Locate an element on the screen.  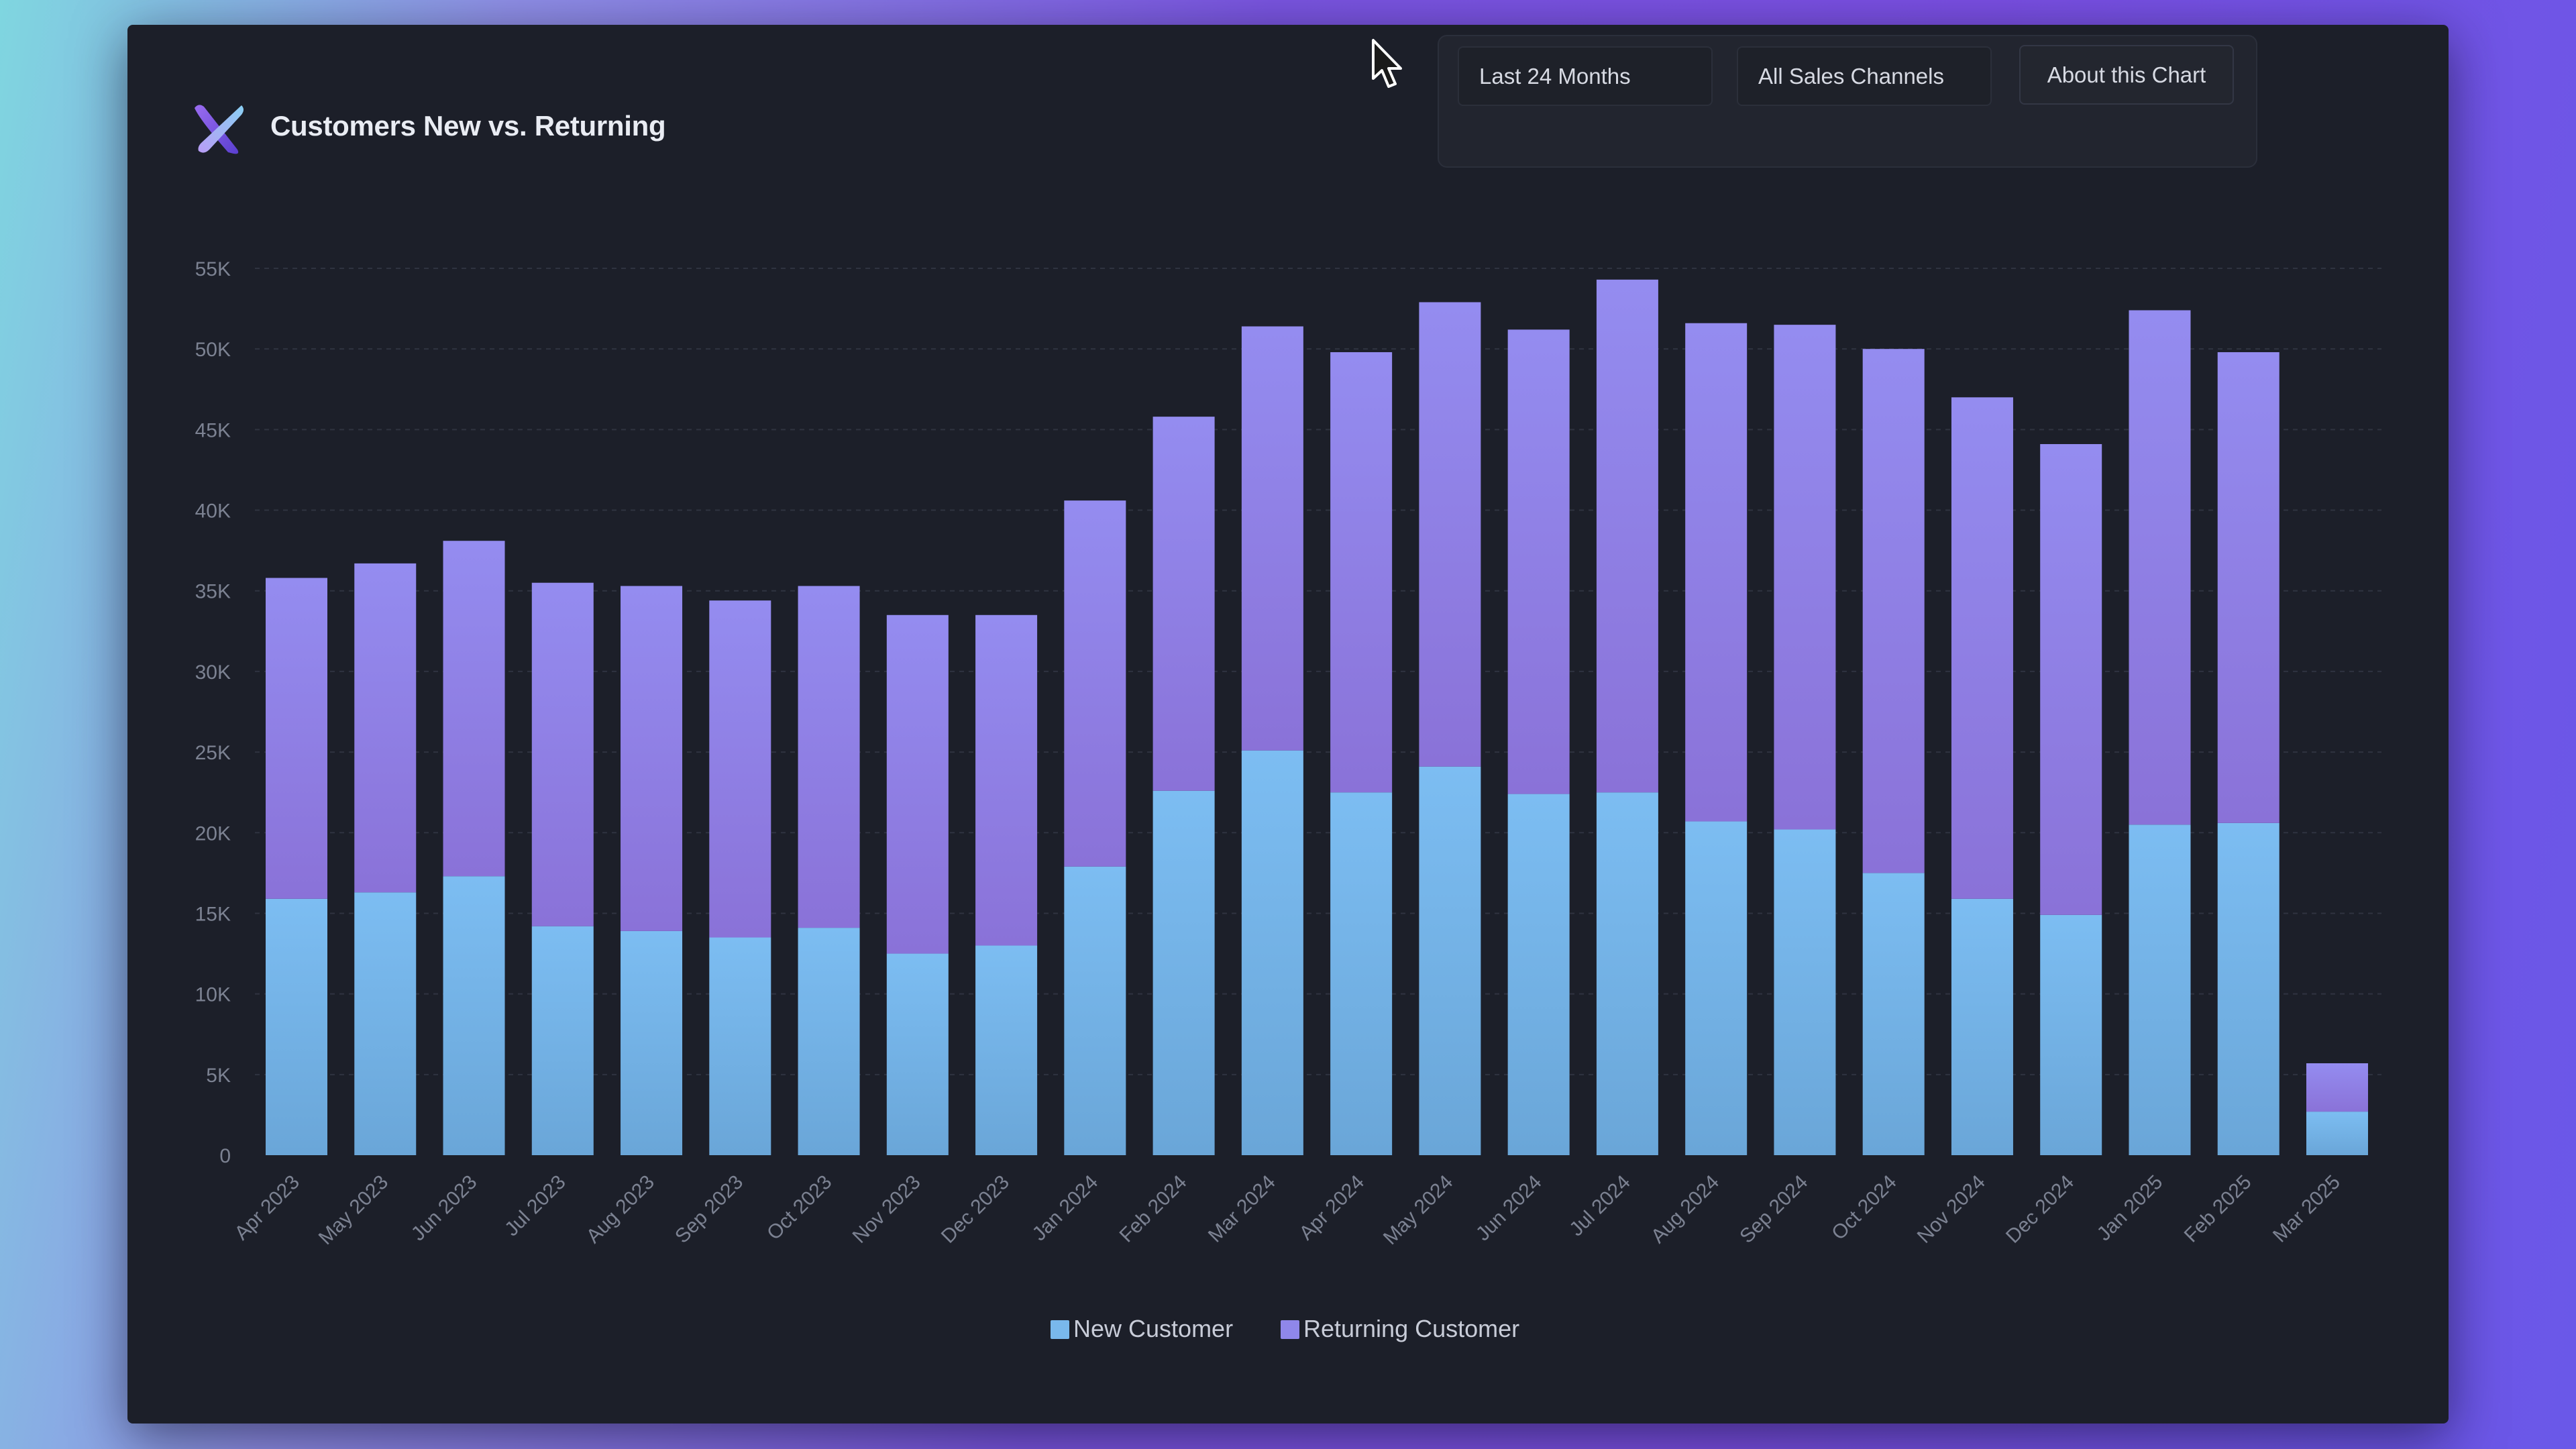
y-tick-label: 50K is located at coordinates (213, 350).